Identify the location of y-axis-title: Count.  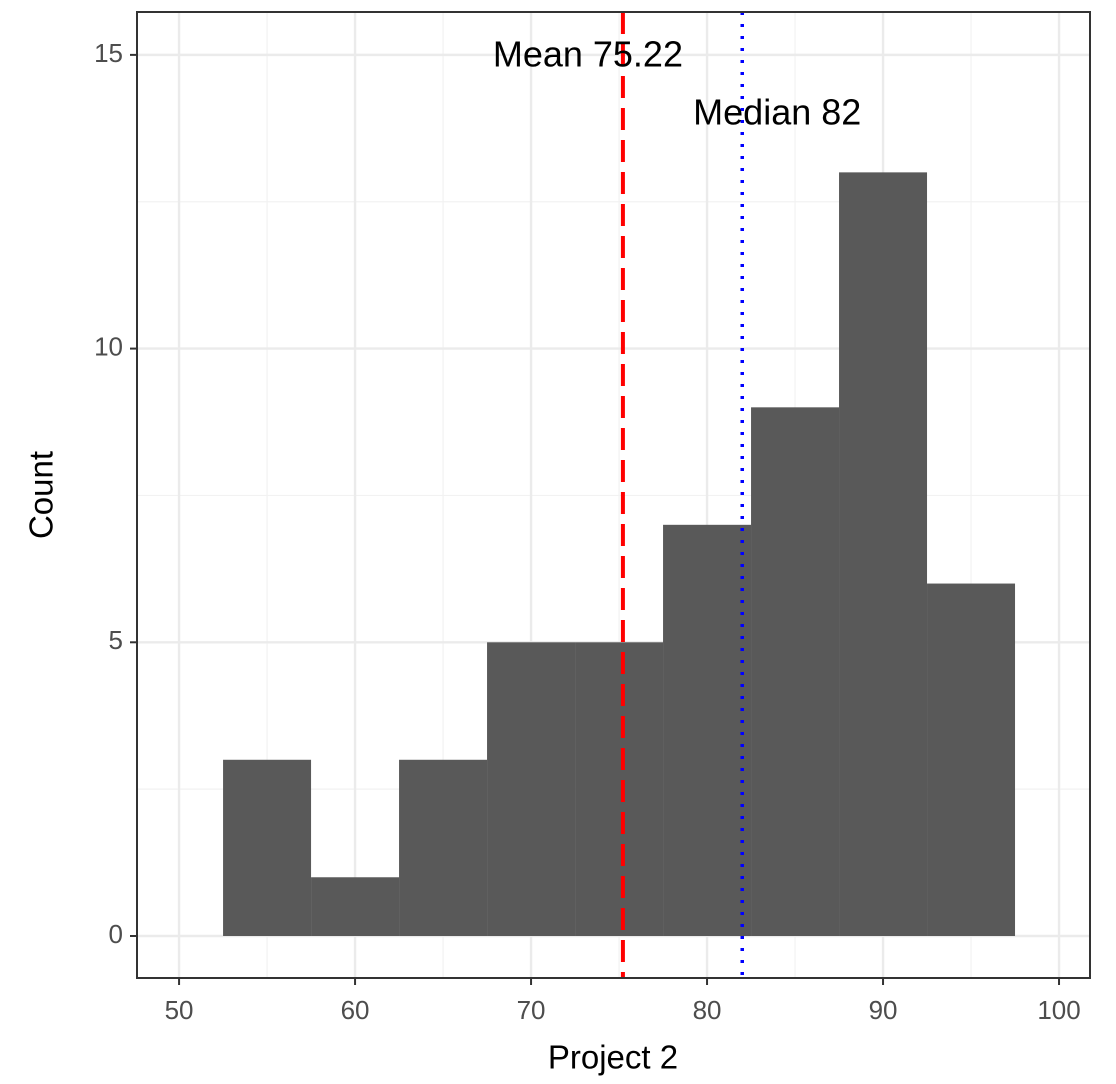
(41, 495).